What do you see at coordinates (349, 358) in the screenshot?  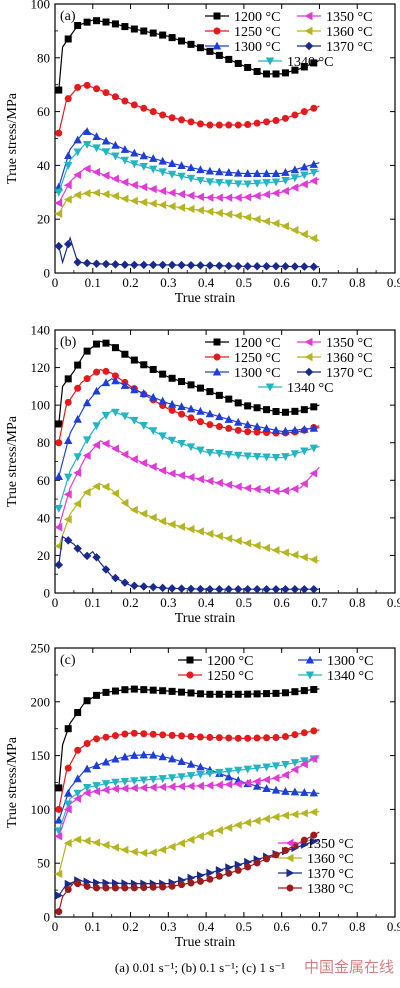 I see `legend-label: 1360 °C` at bounding box center [349, 358].